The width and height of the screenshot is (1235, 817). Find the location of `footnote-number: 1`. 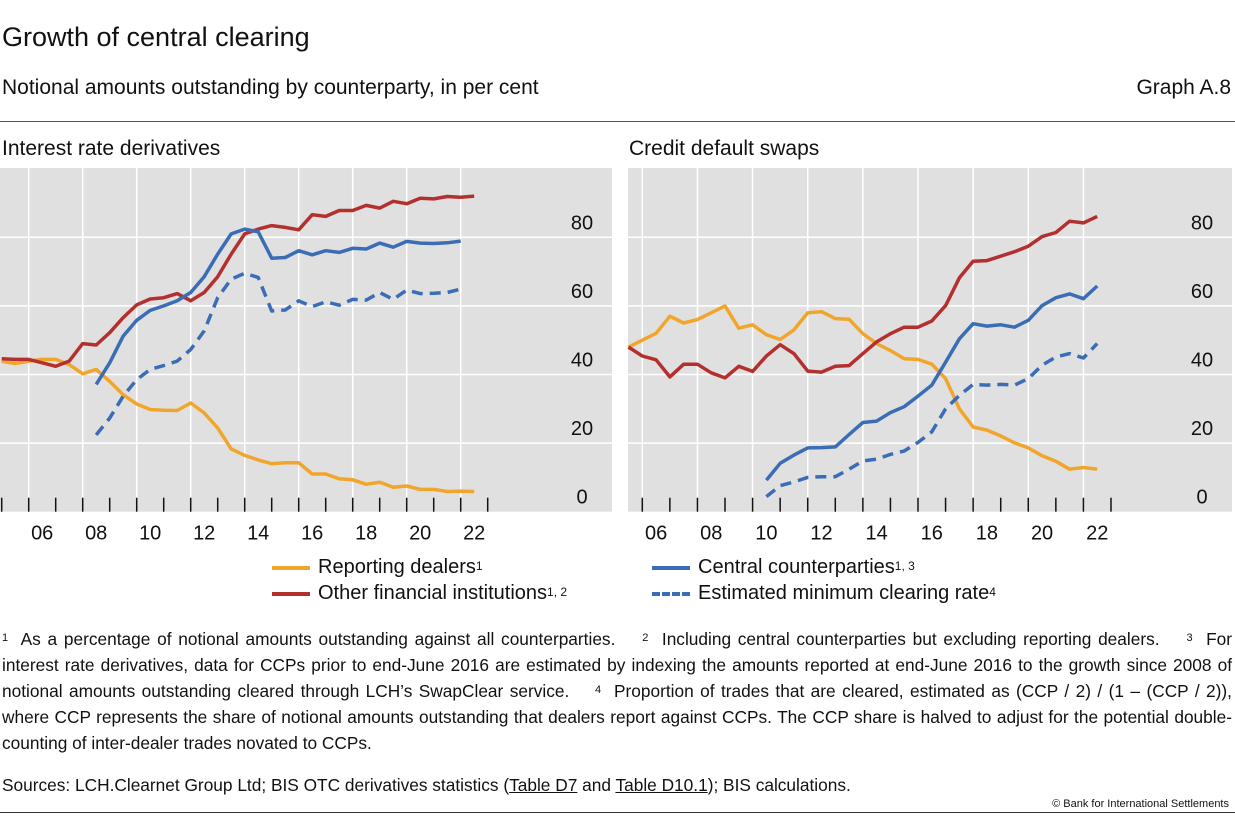

footnote-number: 1 is located at coordinates (5, 638).